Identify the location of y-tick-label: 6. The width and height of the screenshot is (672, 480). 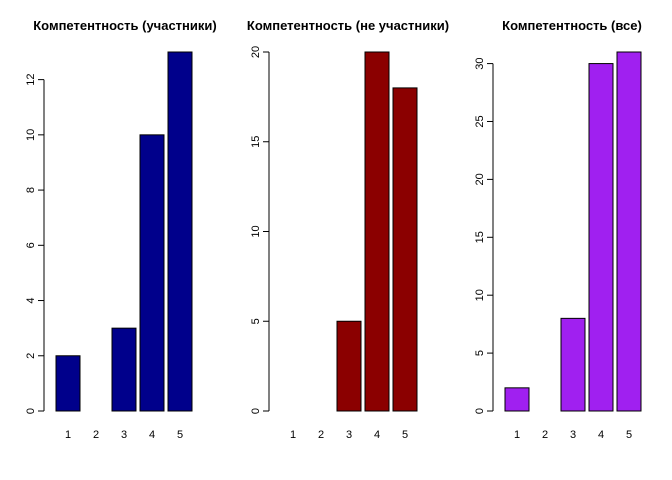
(31, 245).